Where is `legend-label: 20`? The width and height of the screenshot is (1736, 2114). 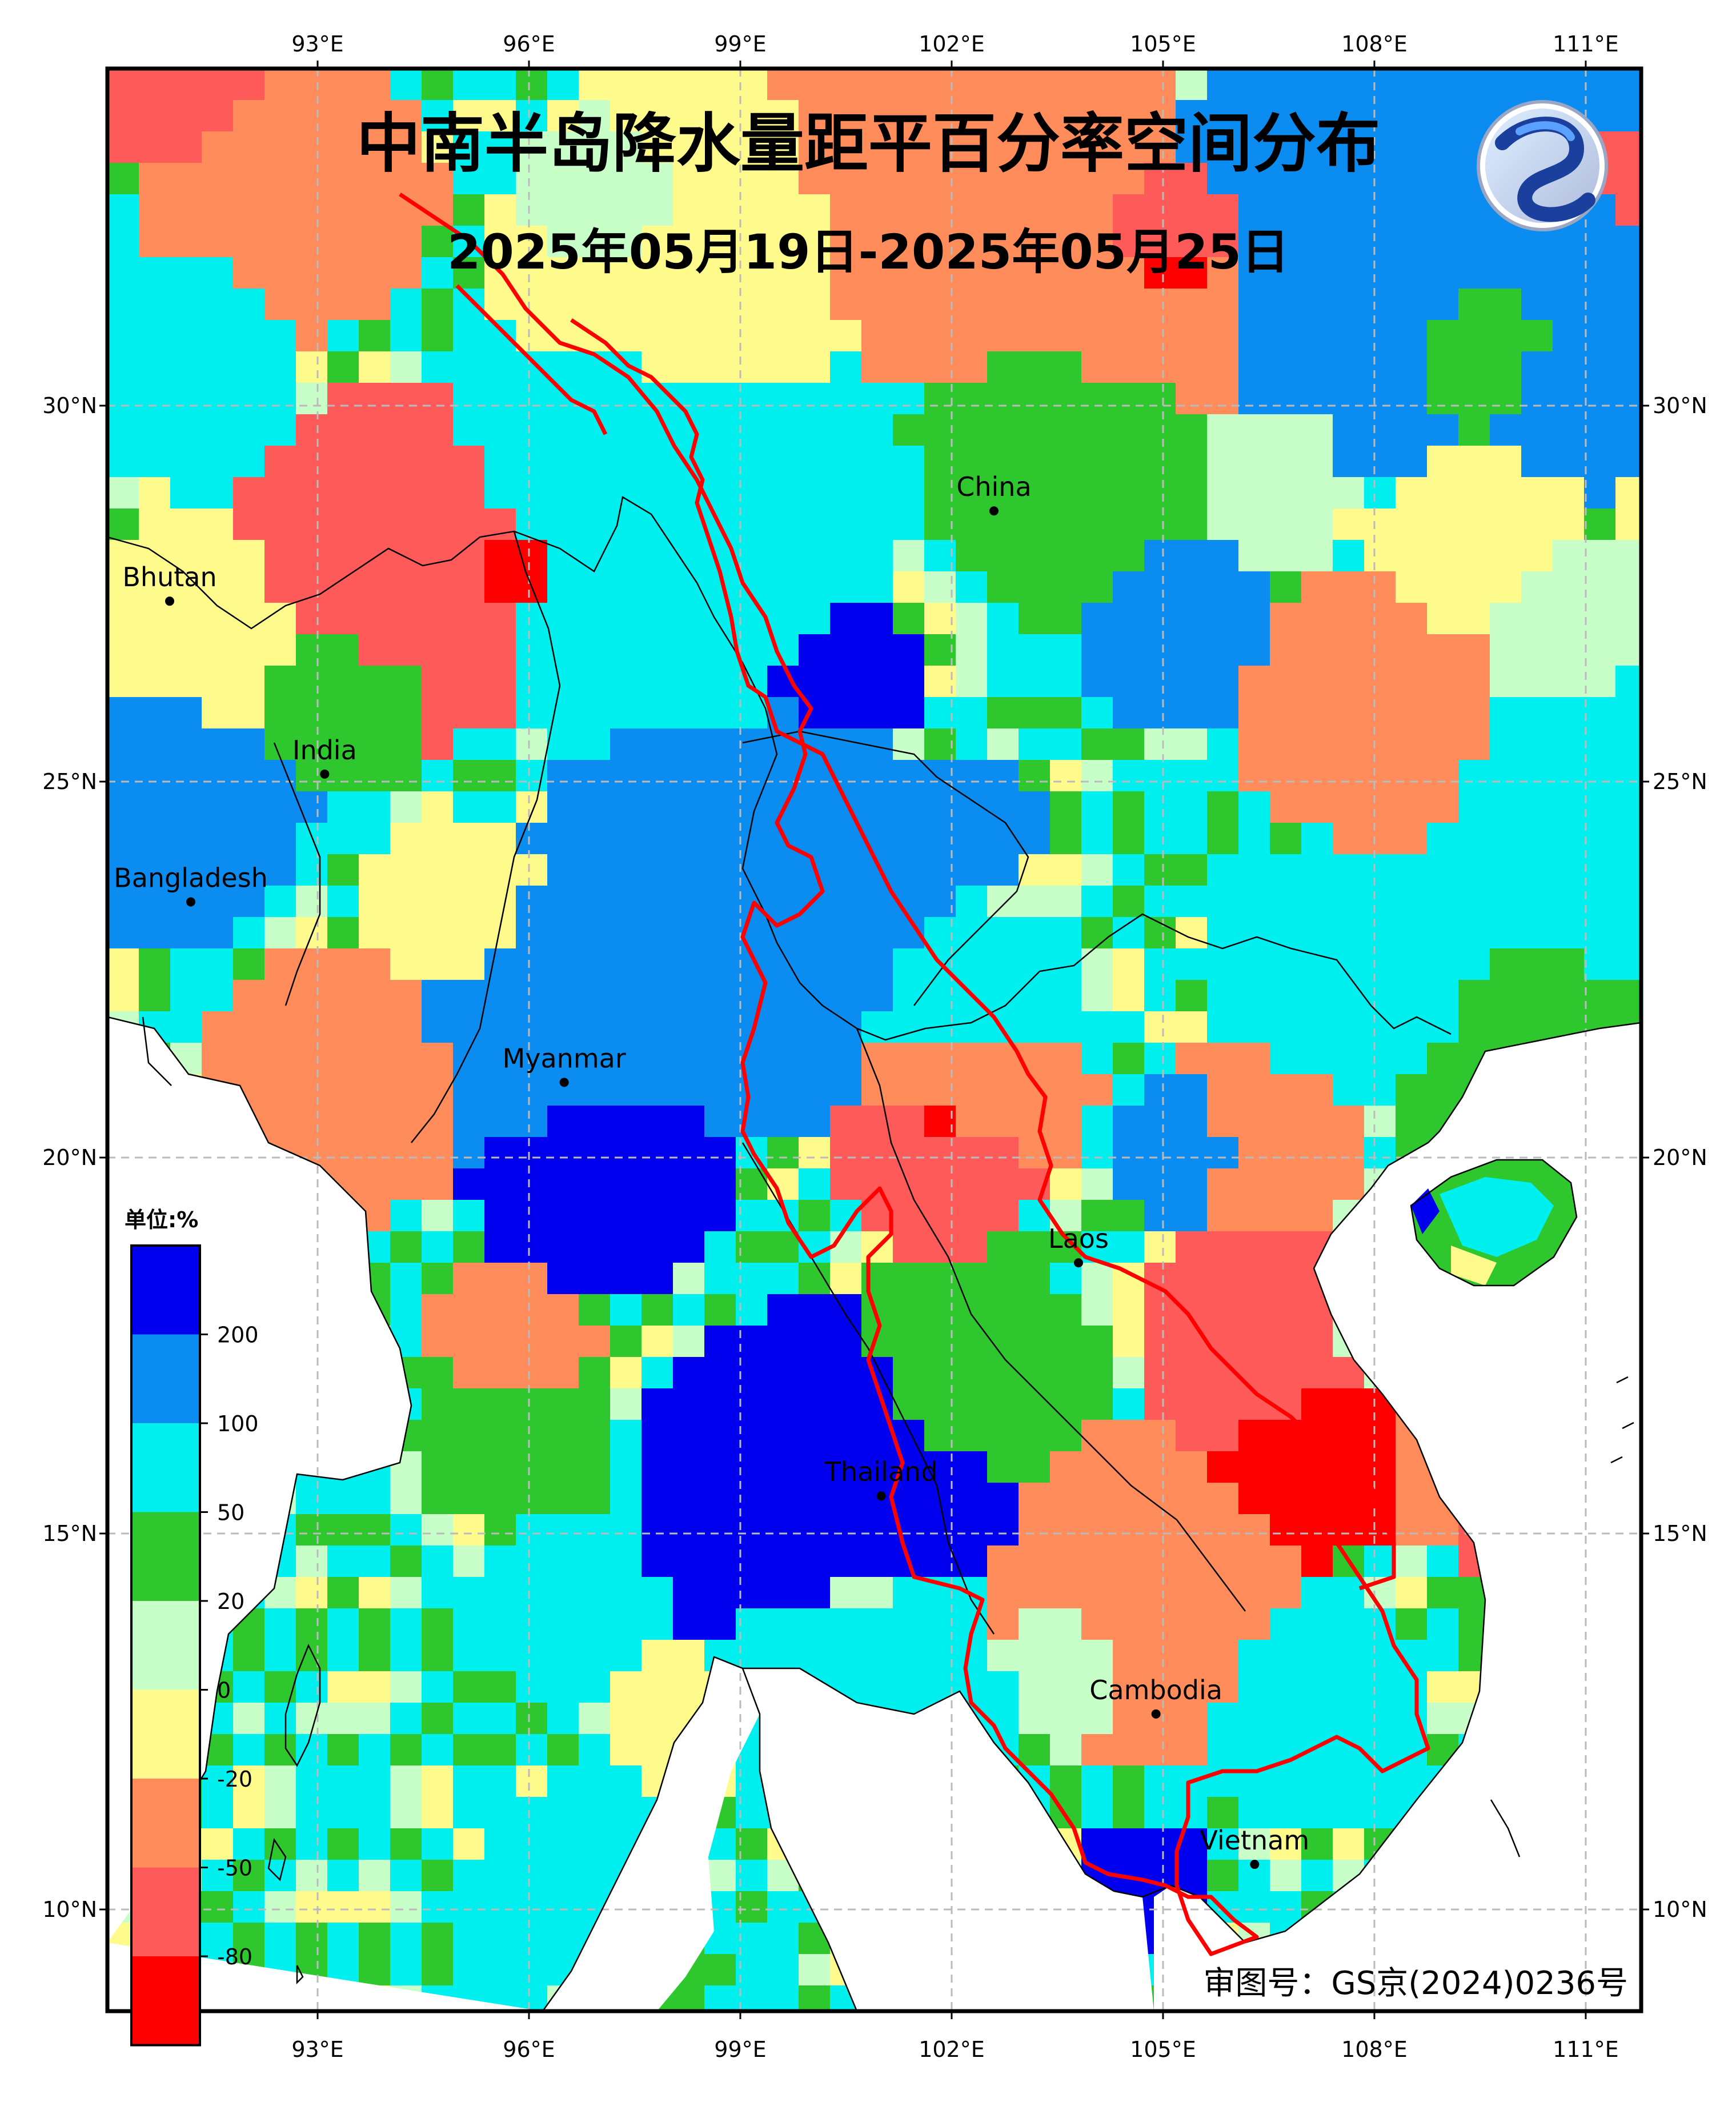
legend-label: 20 is located at coordinates (230, 1602).